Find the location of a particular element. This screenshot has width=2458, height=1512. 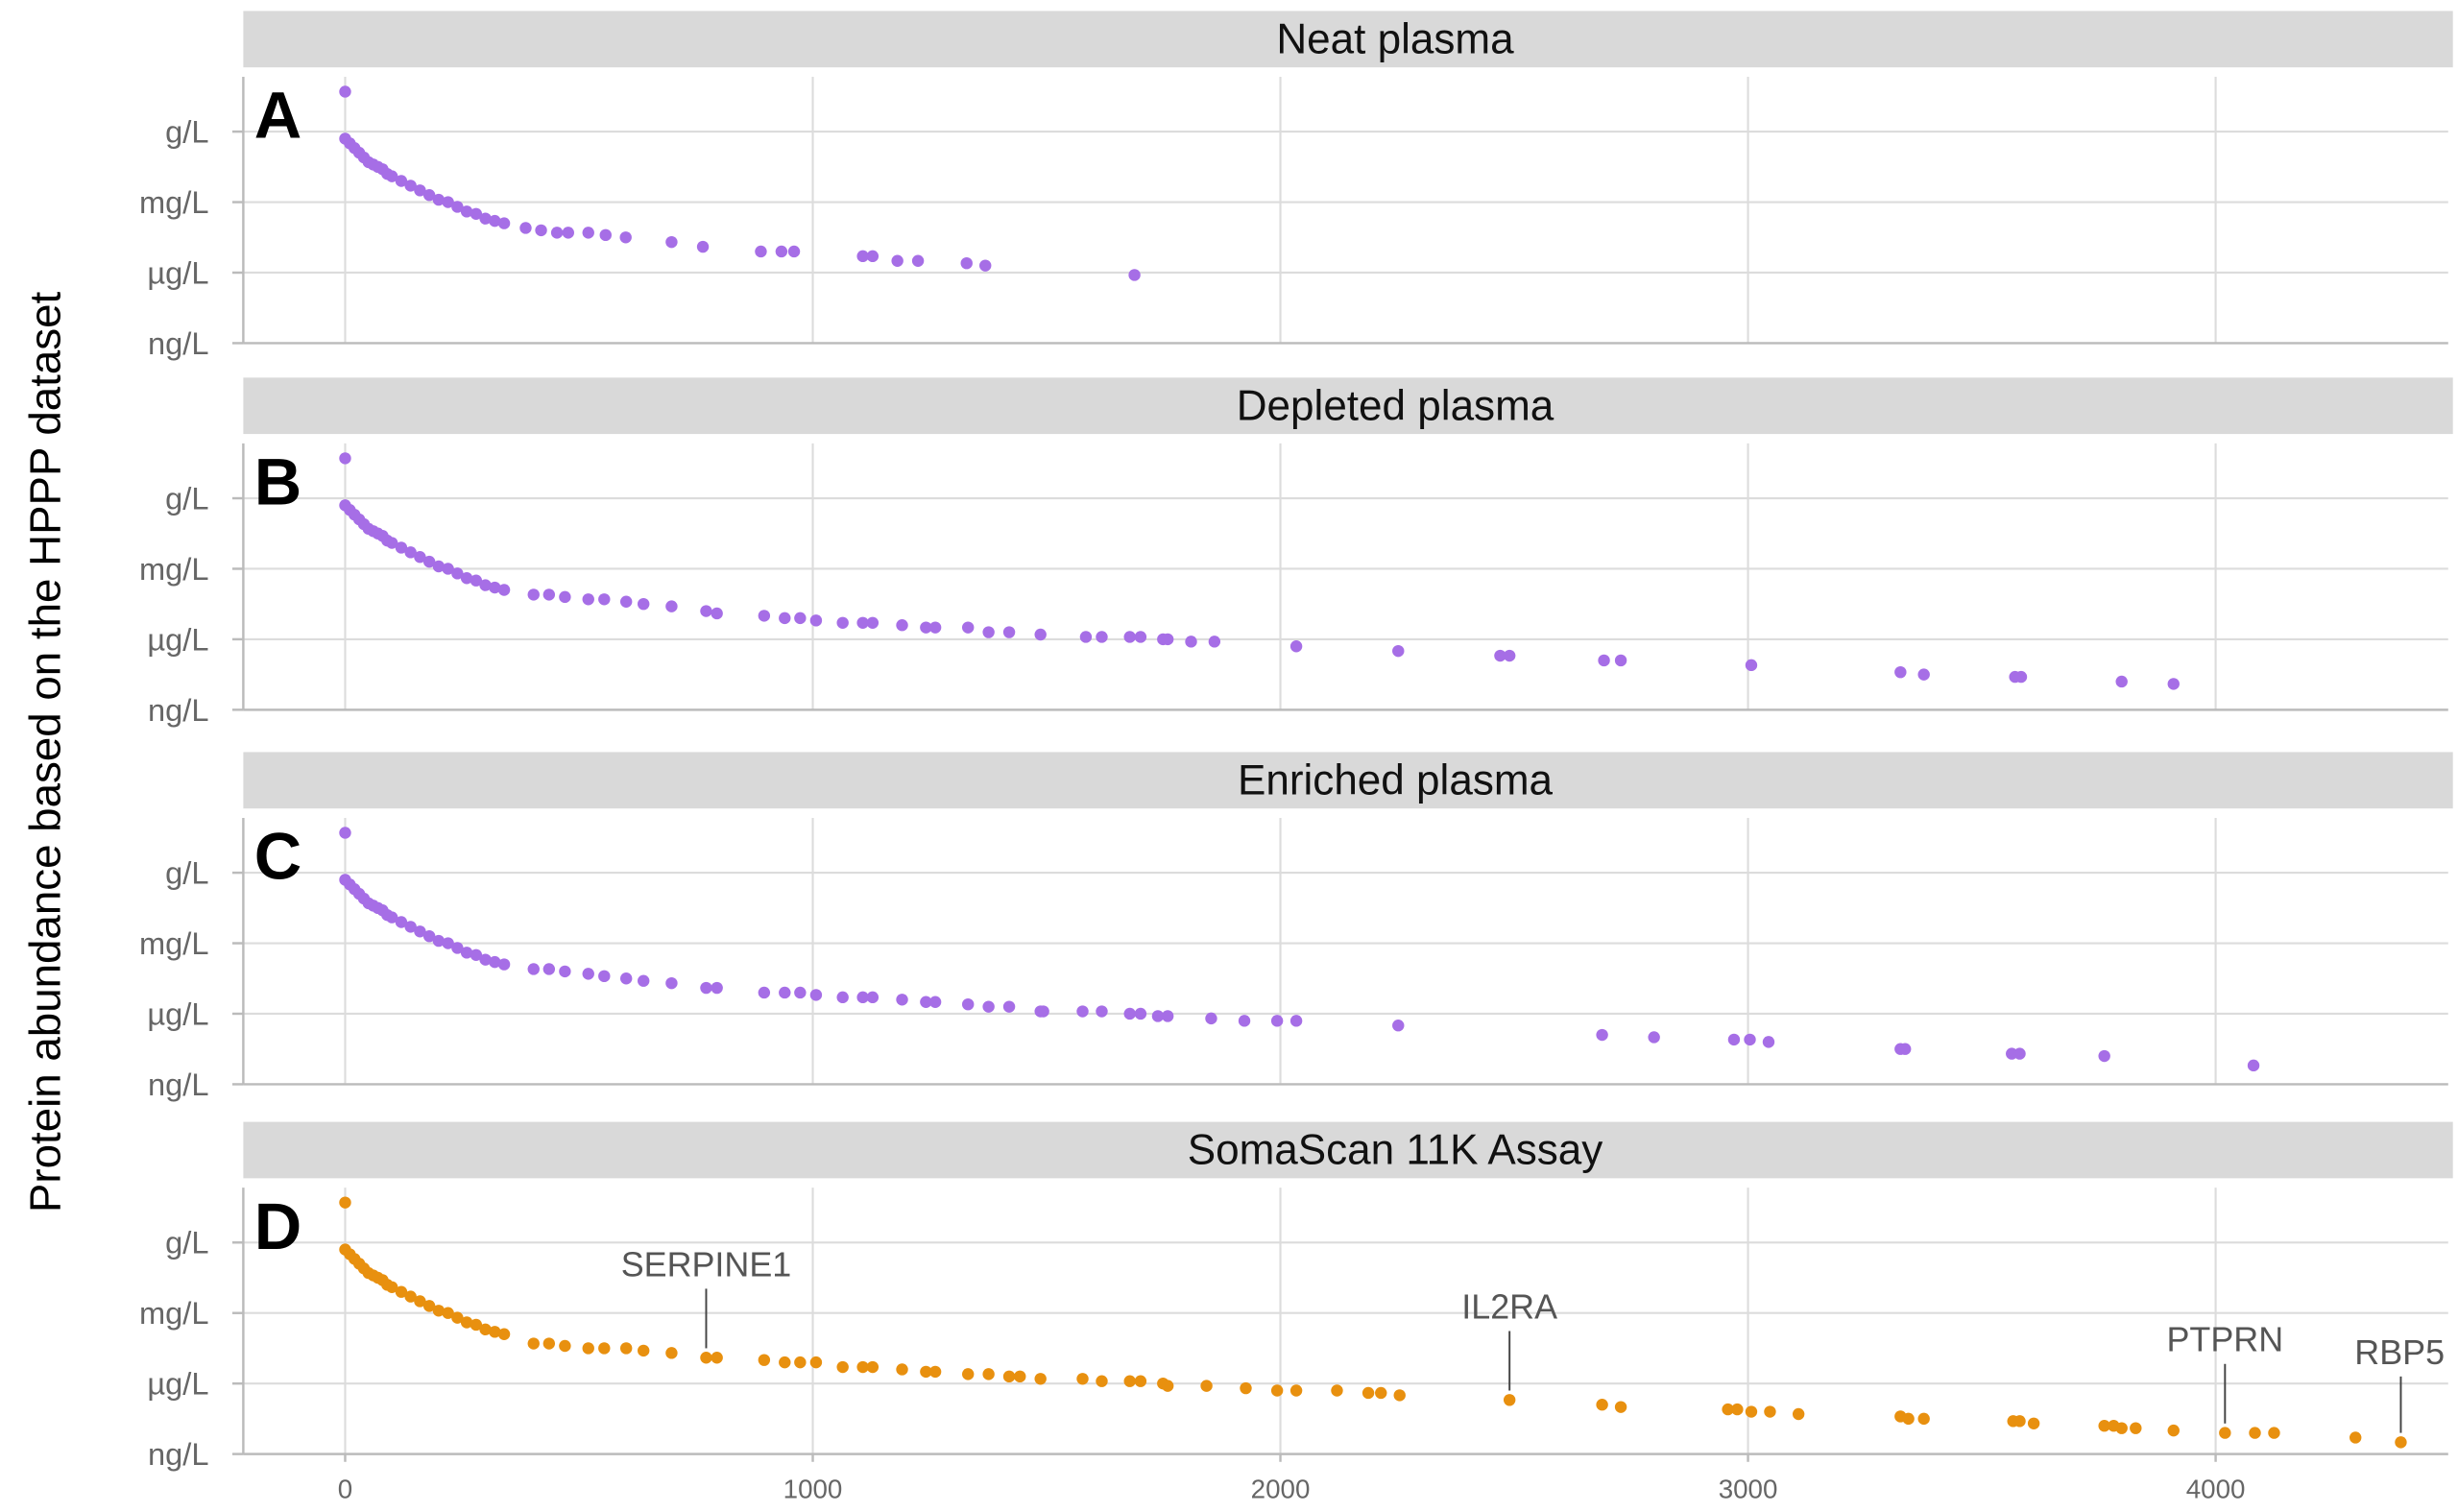

panel-letter: D is located at coordinates (277, 1226).